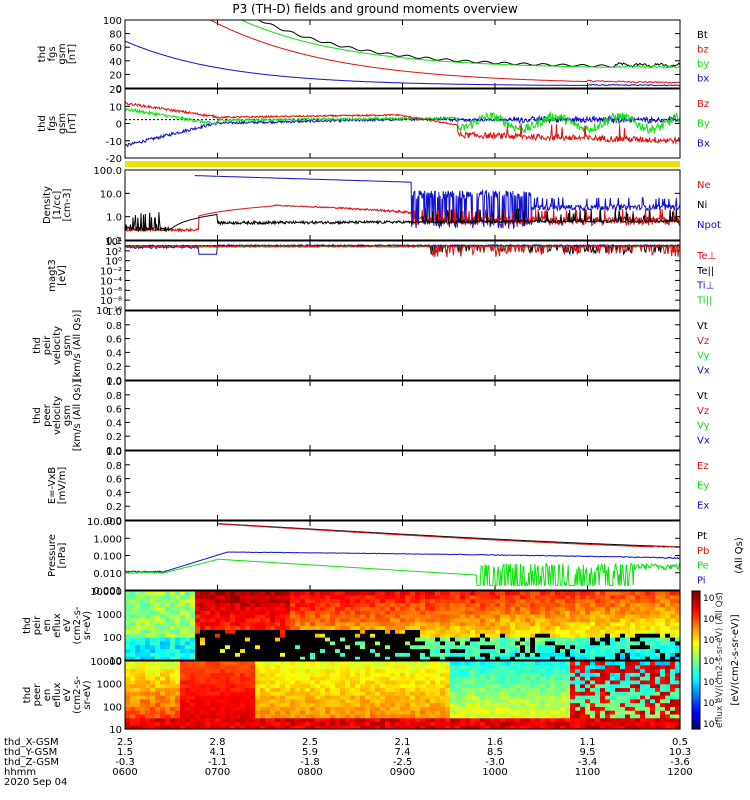 The image size is (750, 800). Describe the element at coordinates (706, 256) in the screenshot. I see `legend-entry: Te⊥` at that location.